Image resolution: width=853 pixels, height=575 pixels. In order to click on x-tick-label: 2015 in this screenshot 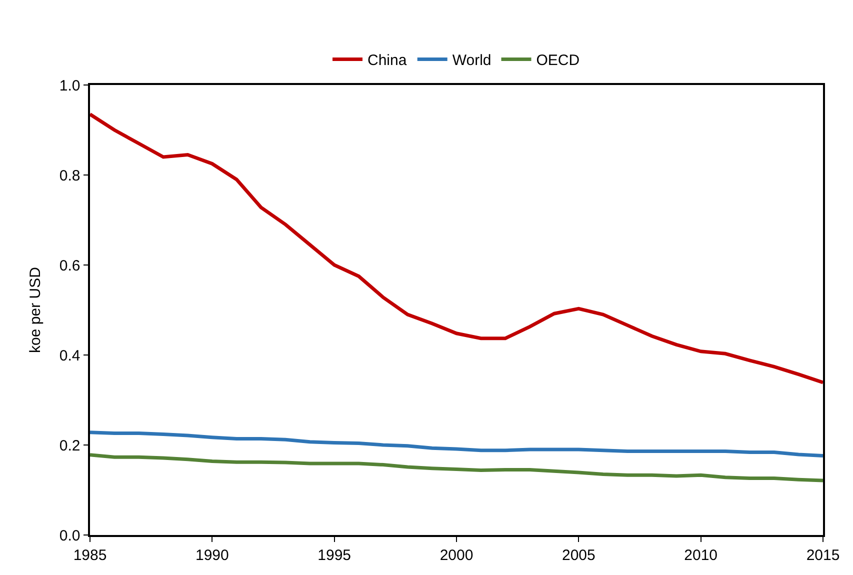, I will do `click(823, 555)`.